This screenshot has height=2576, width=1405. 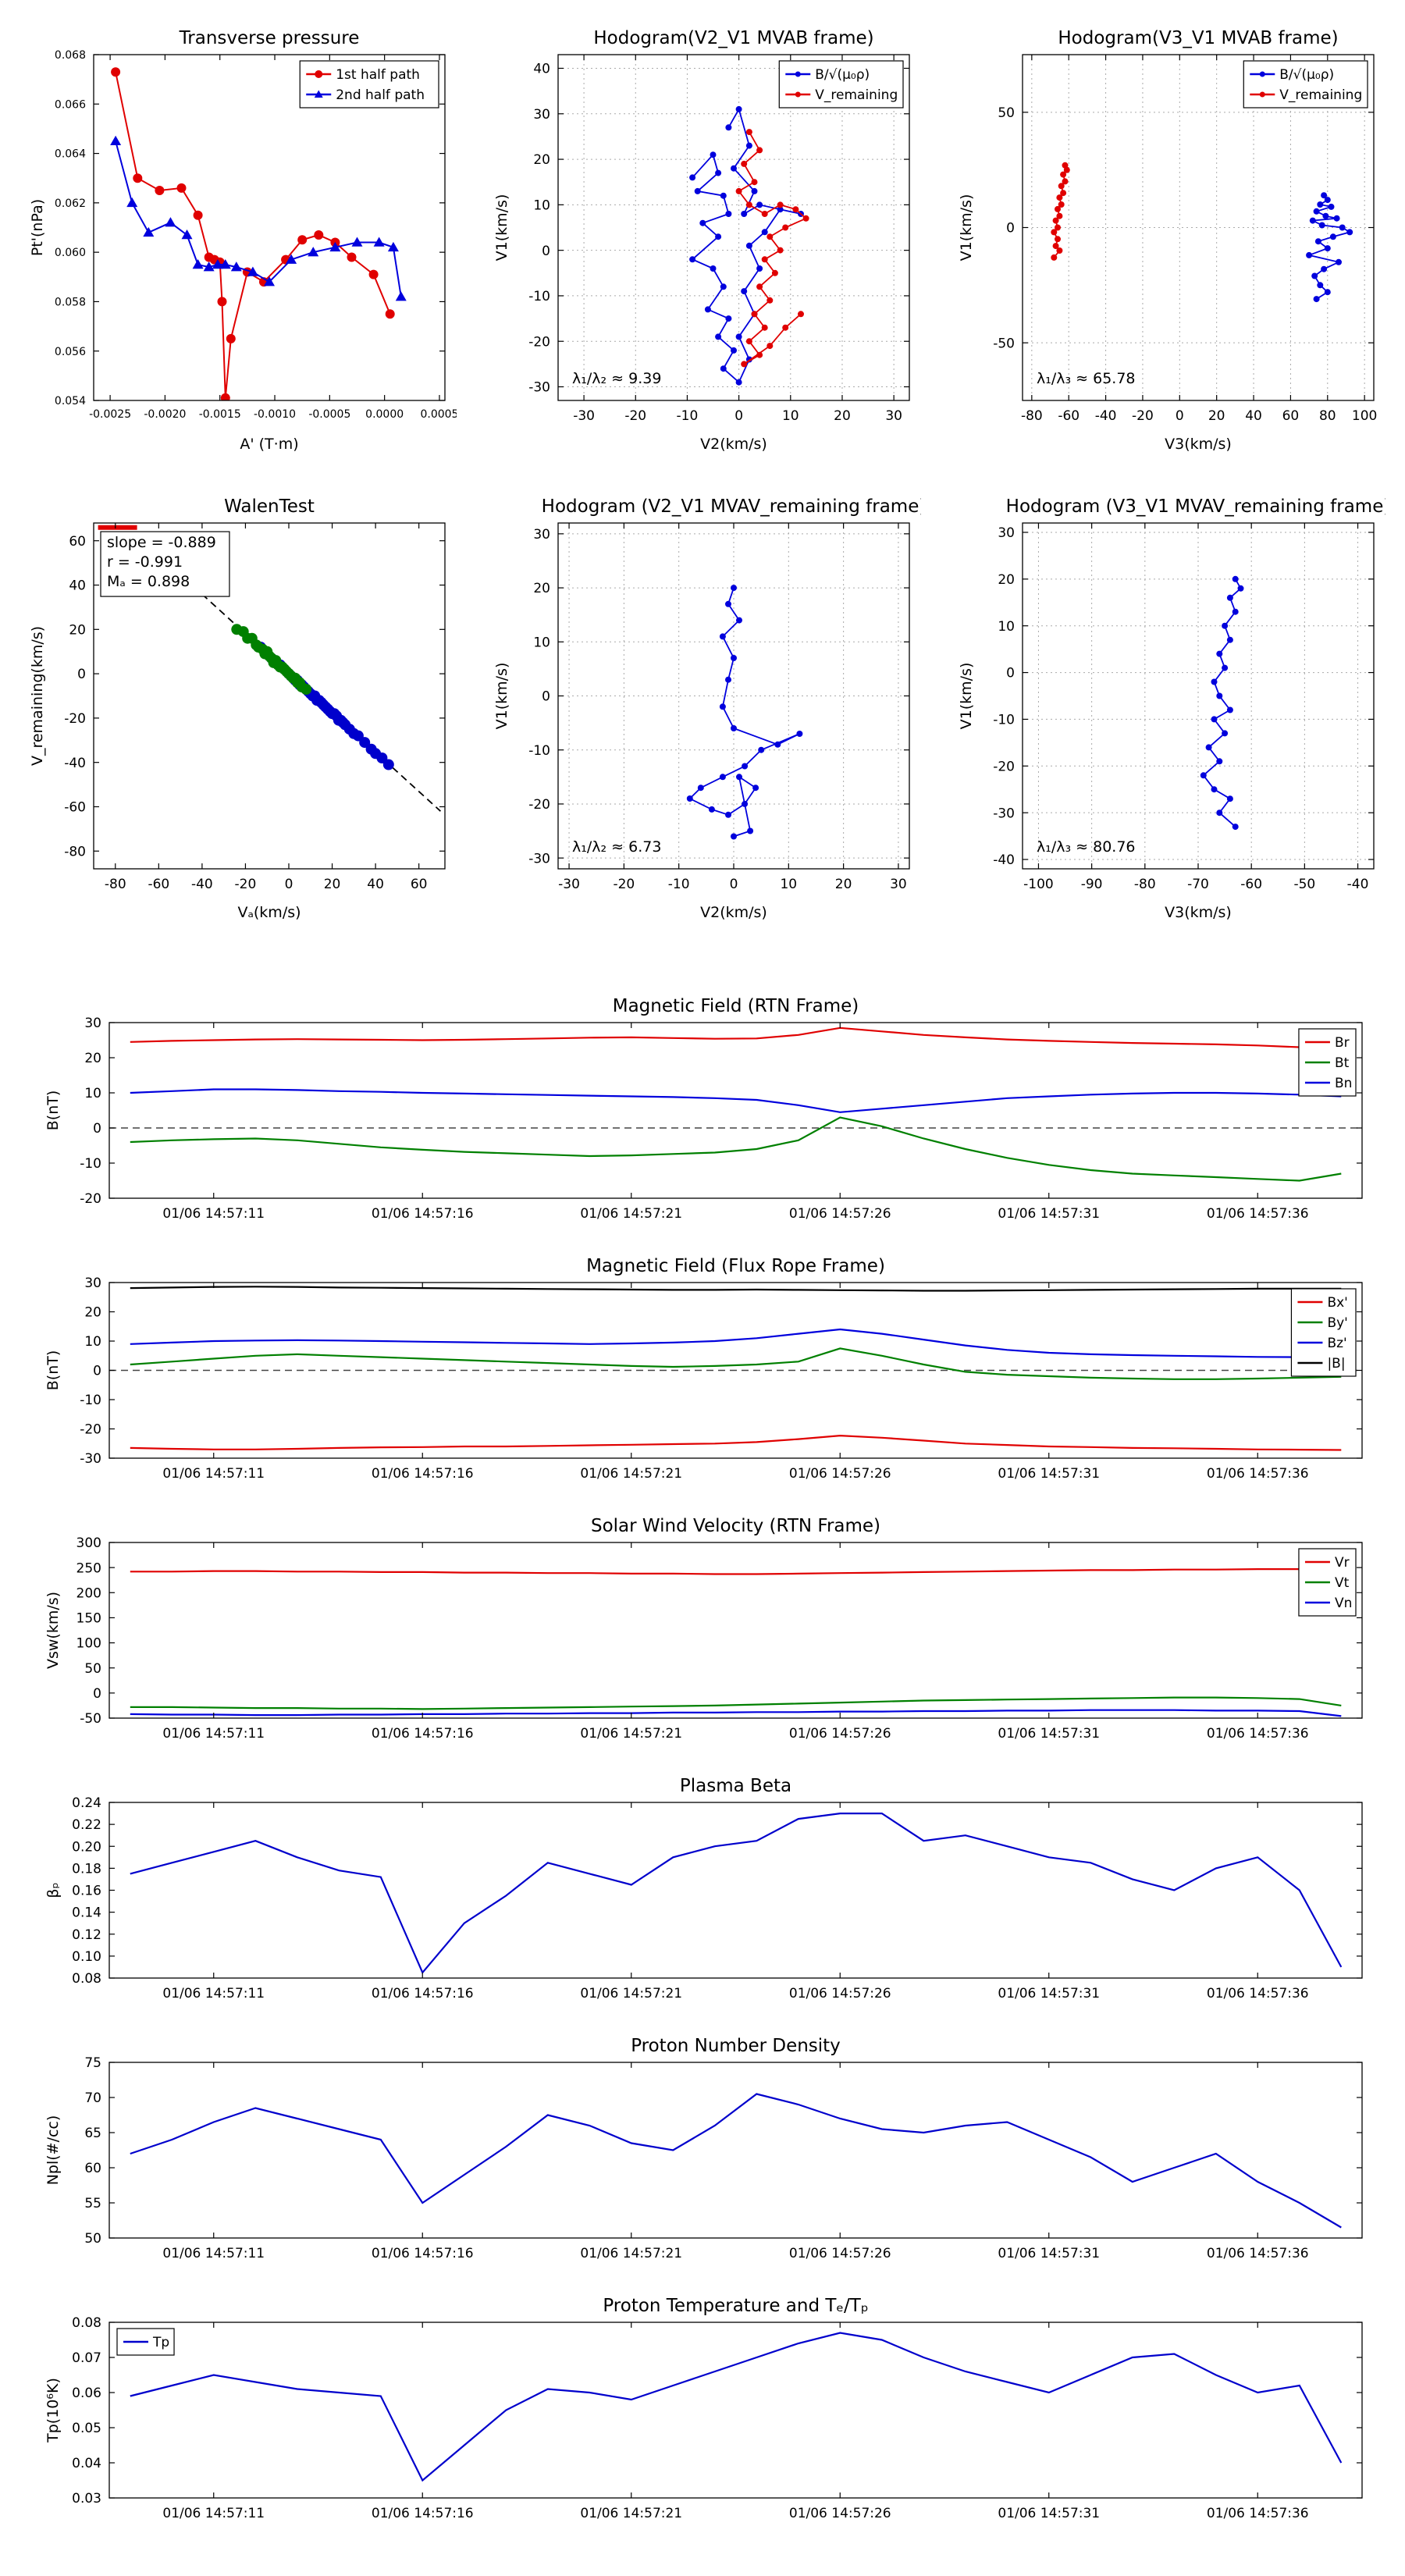 What do you see at coordinates (737, 1894) in the screenshot?
I see `series-beta-p` at bounding box center [737, 1894].